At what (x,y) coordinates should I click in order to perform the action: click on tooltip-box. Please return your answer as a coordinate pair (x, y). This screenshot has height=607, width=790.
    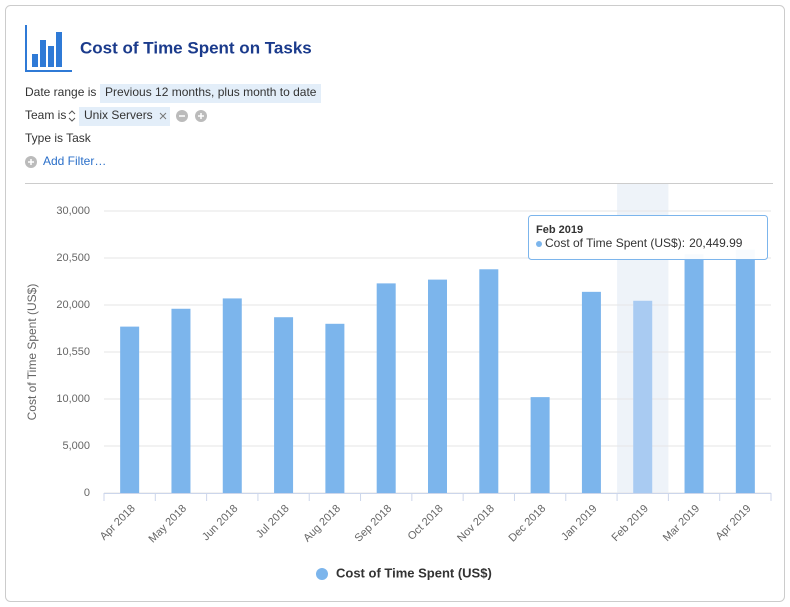
    Looking at the image, I should click on (648, 237).